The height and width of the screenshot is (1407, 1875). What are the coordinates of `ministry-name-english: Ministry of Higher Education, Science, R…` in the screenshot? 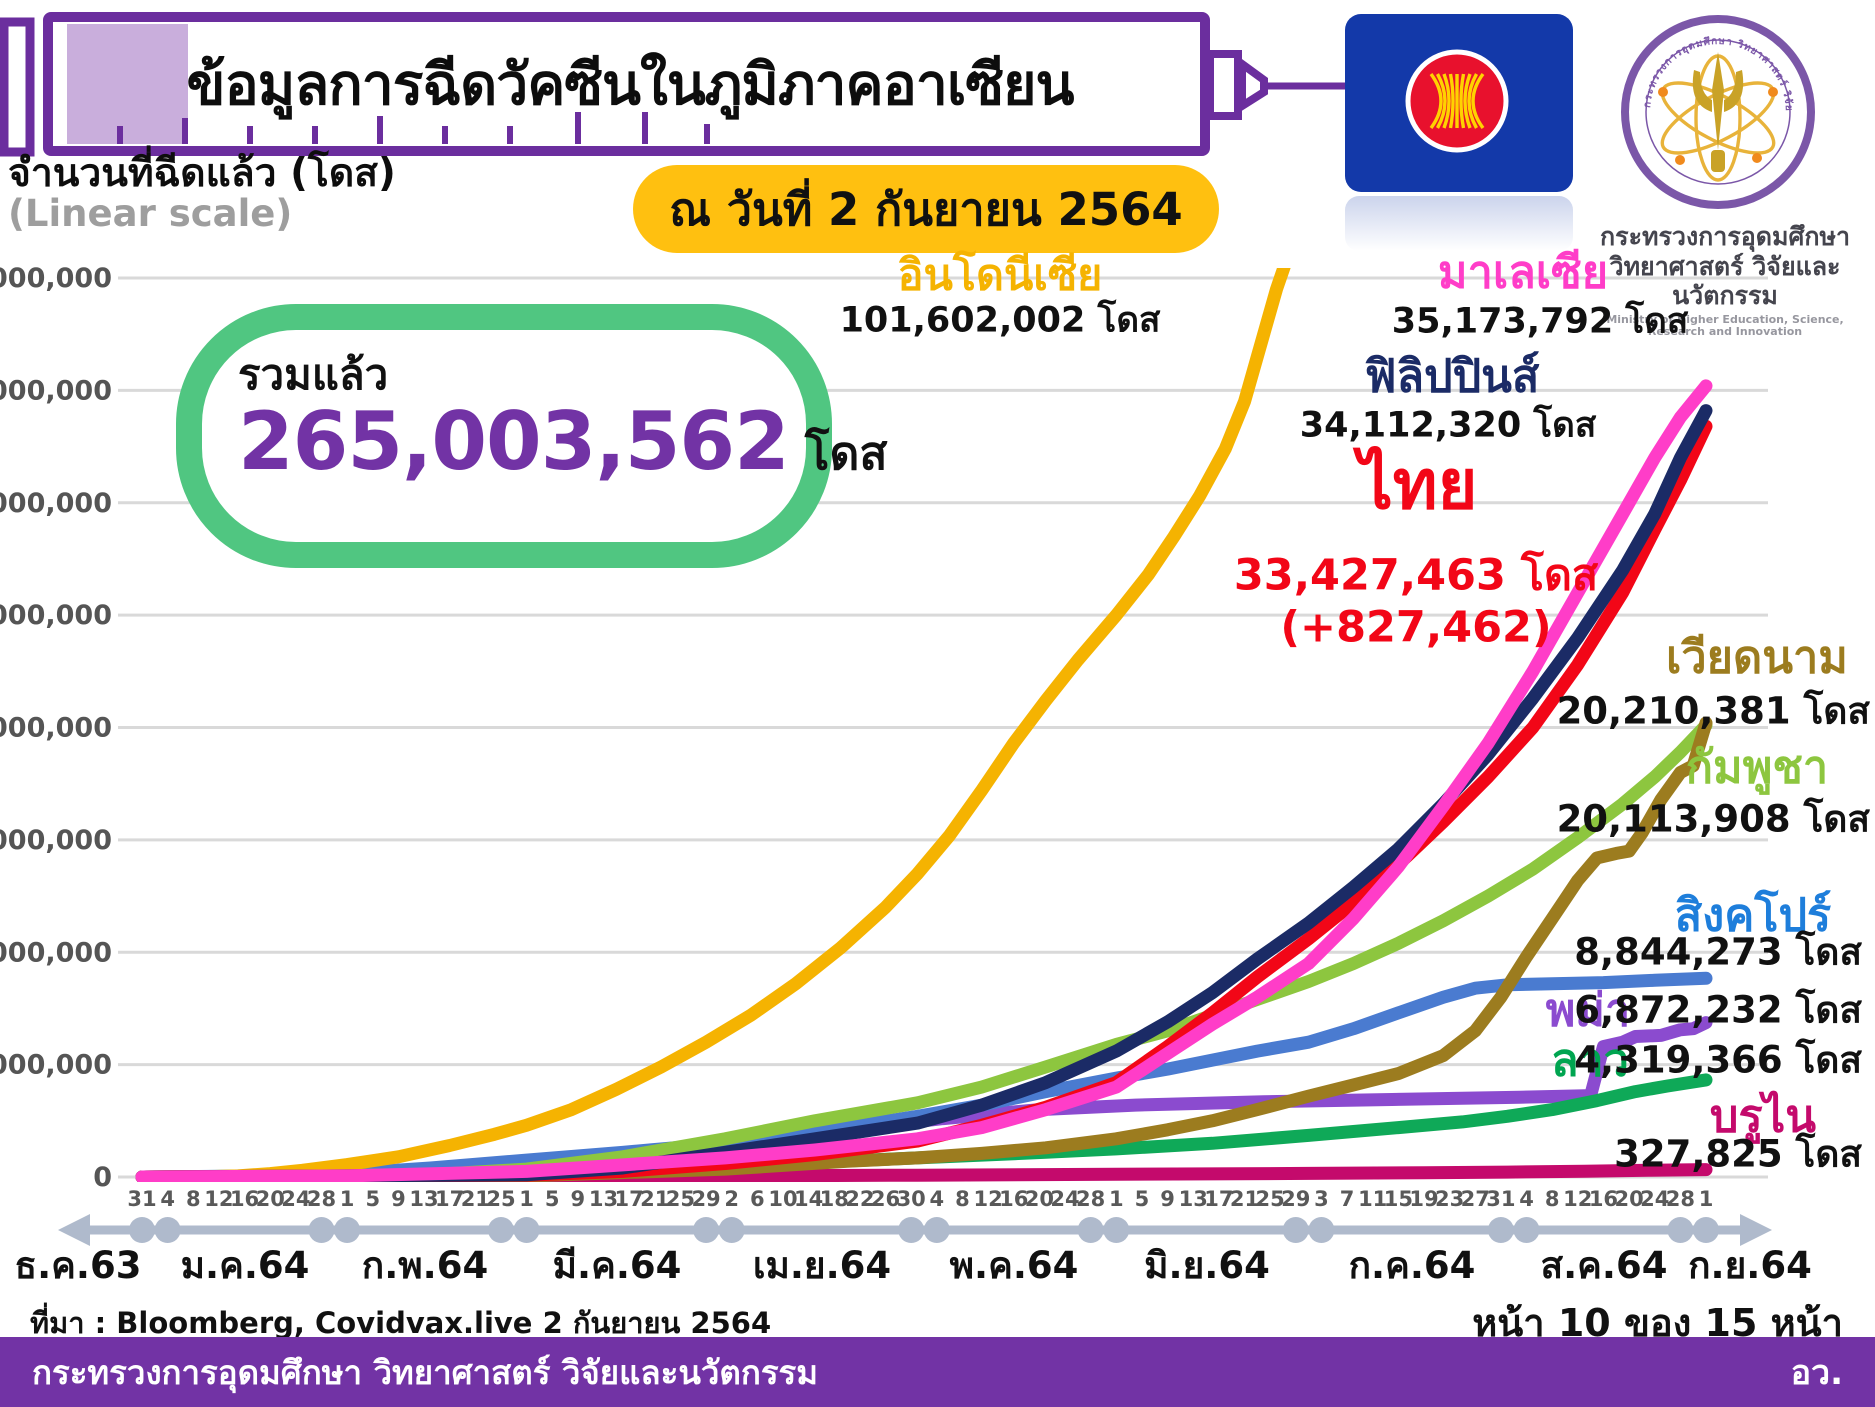 It's located at (1725, 325).